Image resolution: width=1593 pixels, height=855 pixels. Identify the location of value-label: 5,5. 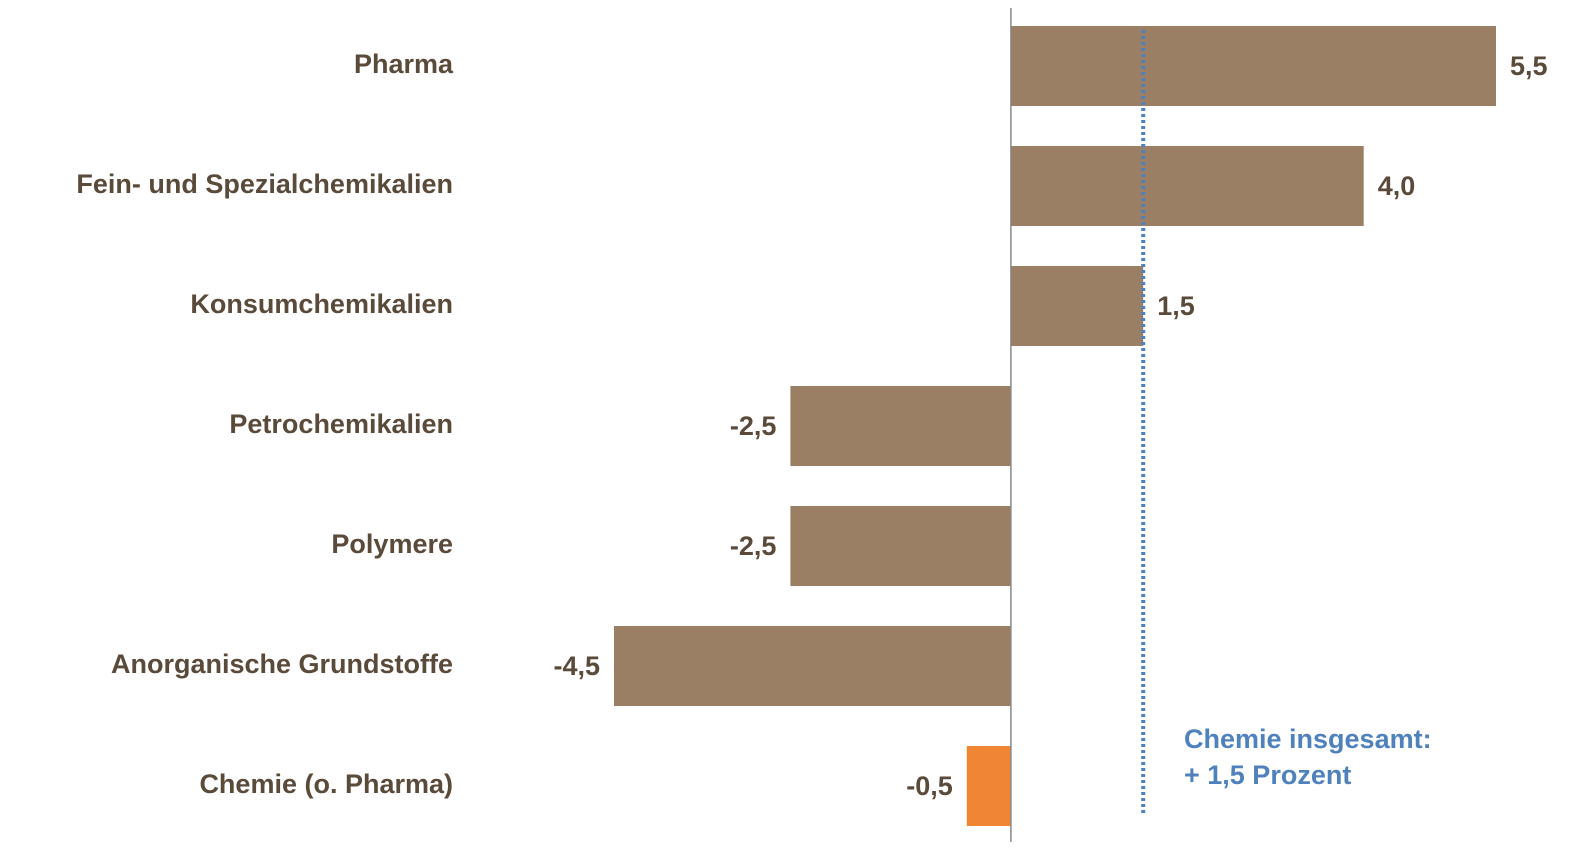
(1529, 66).